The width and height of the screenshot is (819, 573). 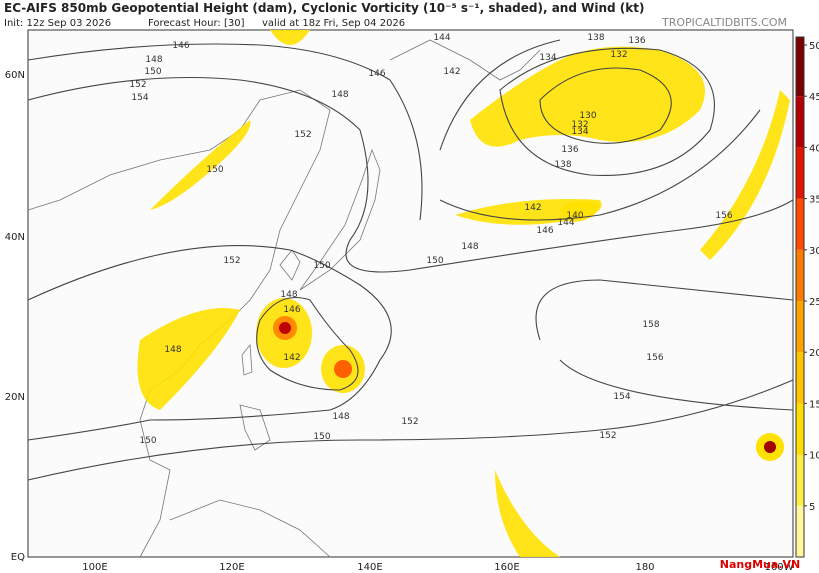 I want to click on colorbar-label: 45, so click(x=814, y=97).